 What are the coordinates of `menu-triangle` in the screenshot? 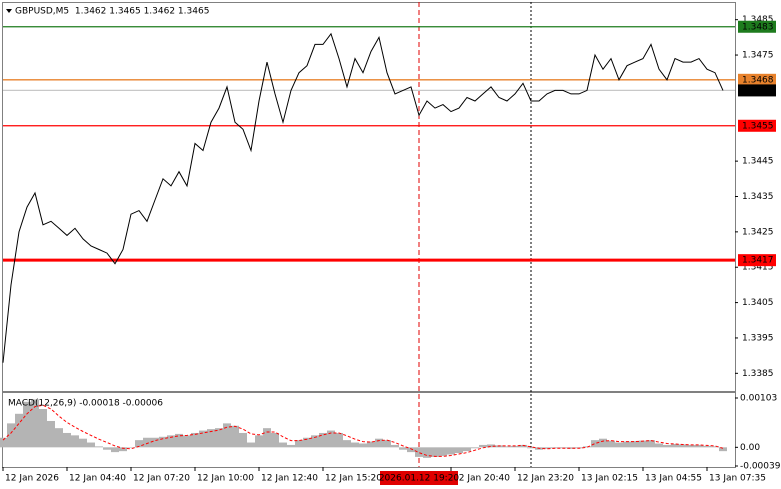 It's located at (9, 11).